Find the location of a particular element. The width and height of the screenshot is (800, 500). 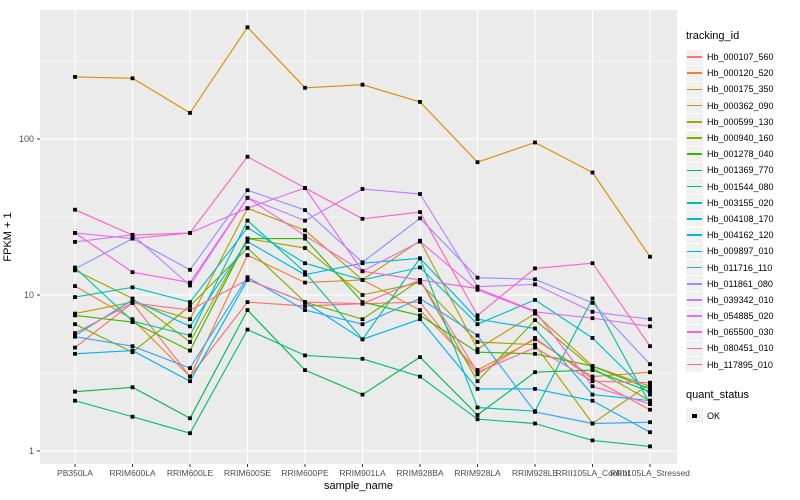

legend-item: Hb_001278_040 is located at coordinates (742, 154).